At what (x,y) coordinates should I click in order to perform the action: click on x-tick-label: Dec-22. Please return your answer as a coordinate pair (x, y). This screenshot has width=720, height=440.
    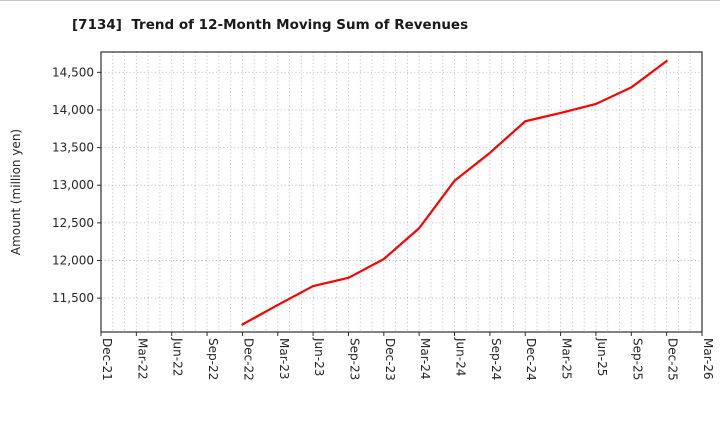
    Looking at the image, I should click on (248, 359).